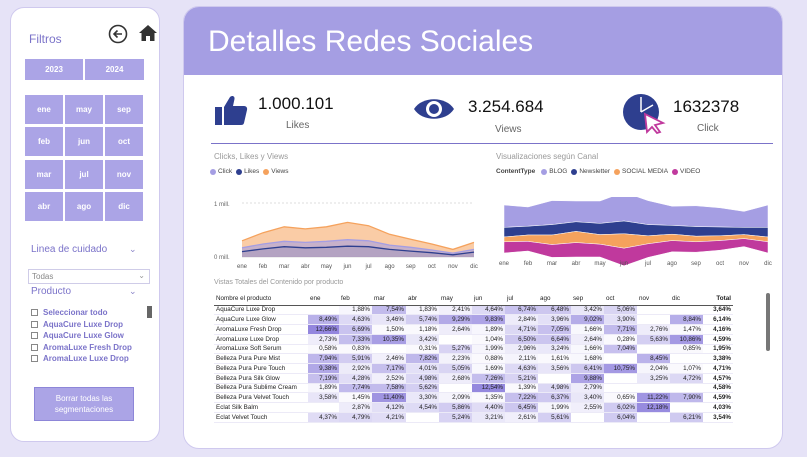 This screenshot has height=457, width=807. I want to click on legend-dot, so click(675, 171).